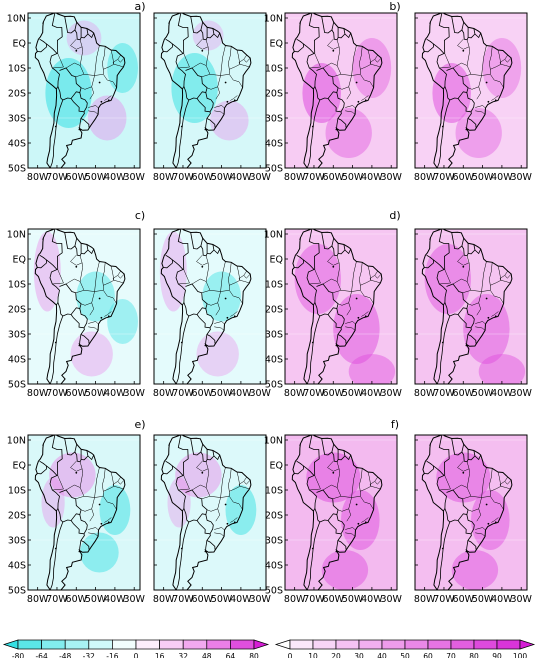 The height and width of the screenshot is (658, 539). What do you see at coordinates (395, 424) in the screenshot?
I see `panel-label: f)` at bounding box center [395, 424].